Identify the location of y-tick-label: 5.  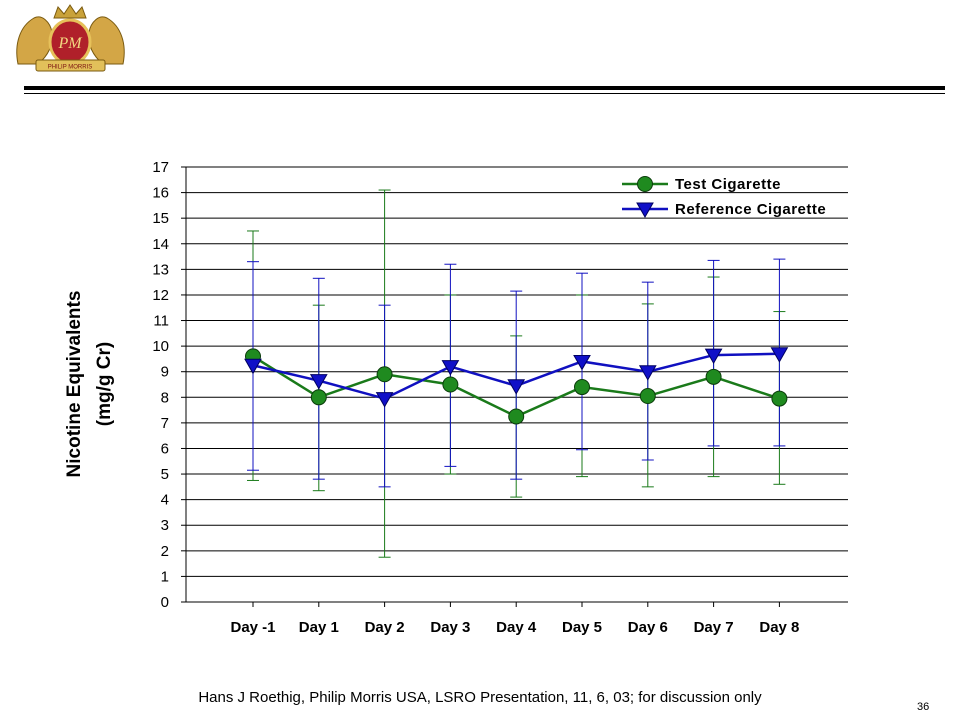
(165, 474).